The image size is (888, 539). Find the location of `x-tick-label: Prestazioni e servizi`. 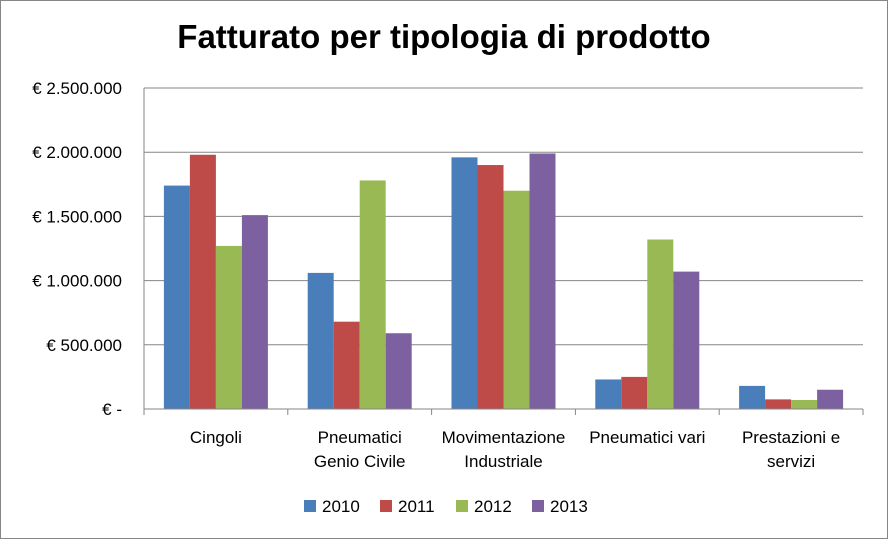

x-tick-label: Prestazioni e servizi is located at coordinates (791, 449).